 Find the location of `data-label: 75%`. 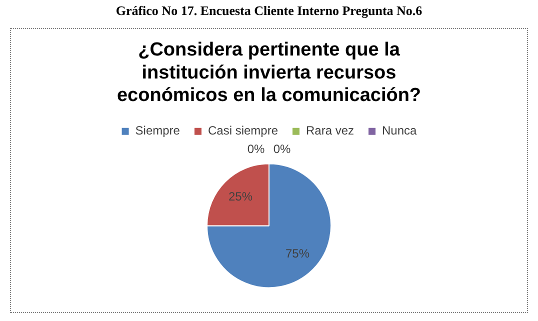

data-label: 75% is located at coordinates (297, 253).